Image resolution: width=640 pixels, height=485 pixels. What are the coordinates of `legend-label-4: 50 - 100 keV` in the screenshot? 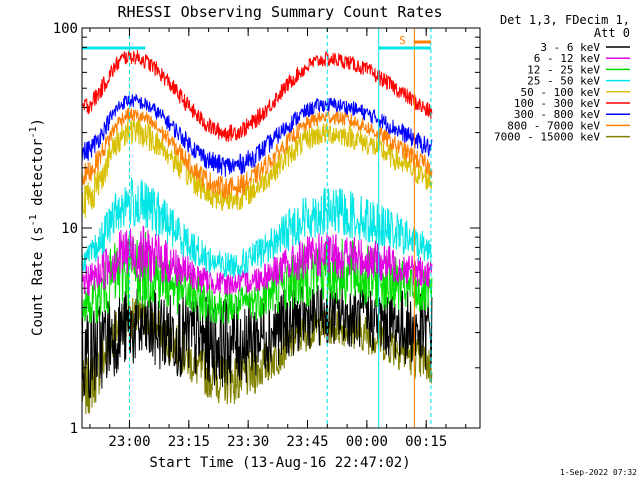 It's located at (561, 92).